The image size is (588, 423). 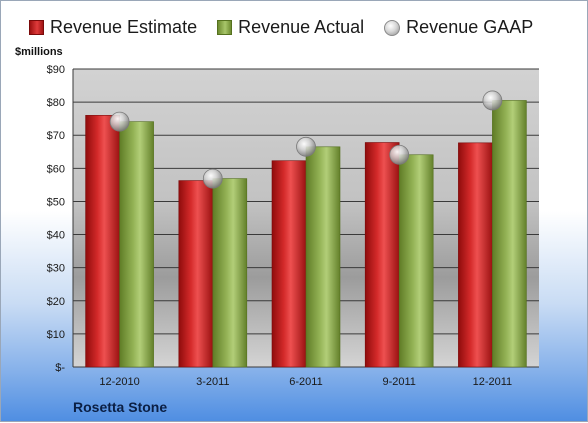 I want to click on y-axis-ticks: $- $10 $20 $30 $40 $50 $60 $70 $80 $90, so click(x=56, y=219).